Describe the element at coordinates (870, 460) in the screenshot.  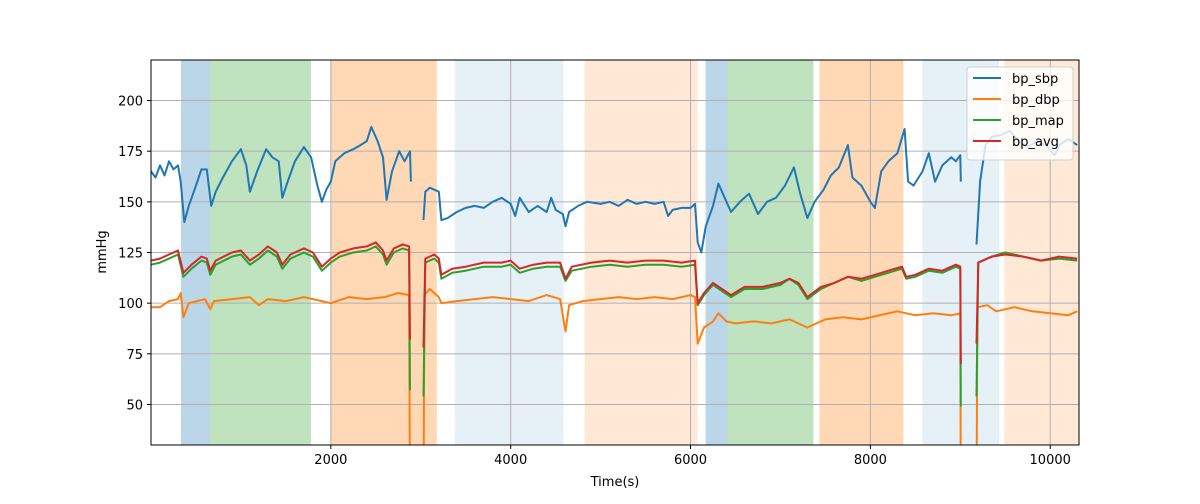
I see `x-tick-label: 8000` at that location.